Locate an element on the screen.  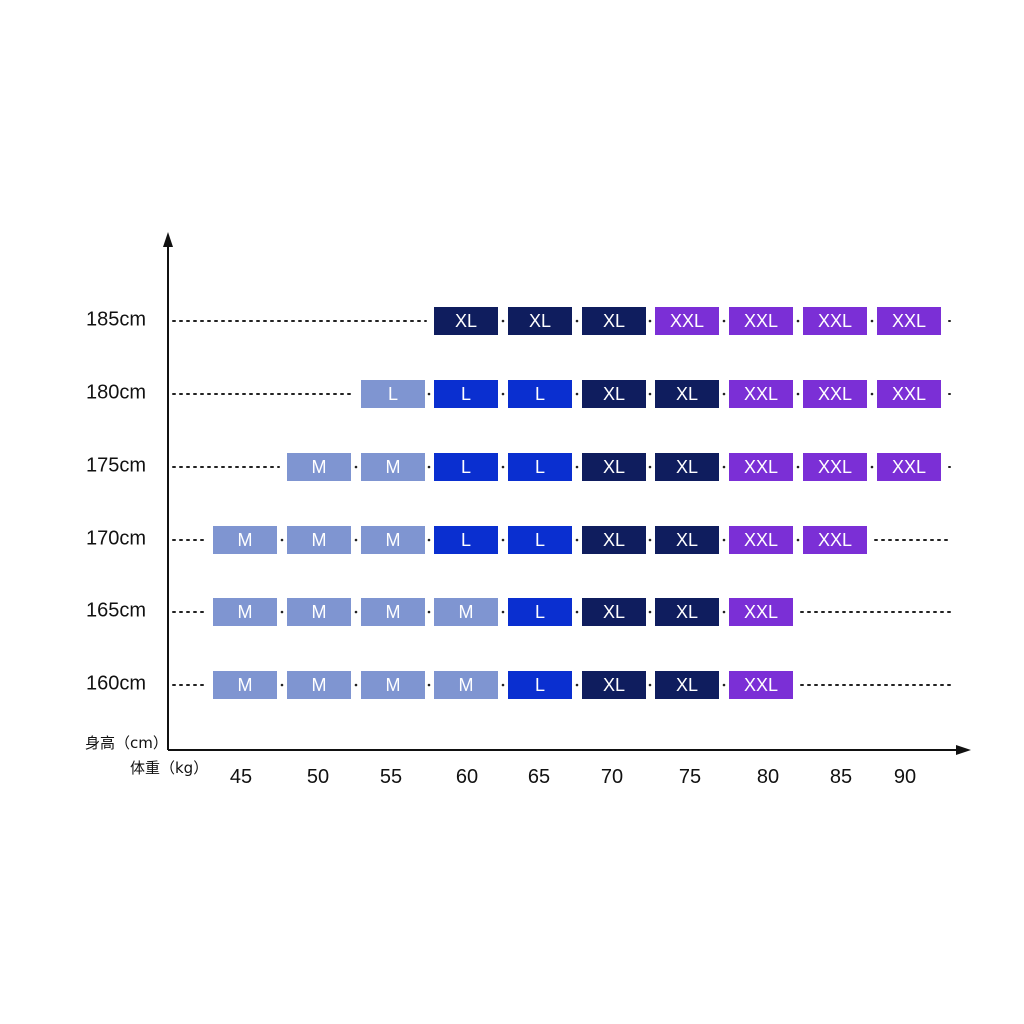
height-label: 180cm is located at coordinates (116, 392).